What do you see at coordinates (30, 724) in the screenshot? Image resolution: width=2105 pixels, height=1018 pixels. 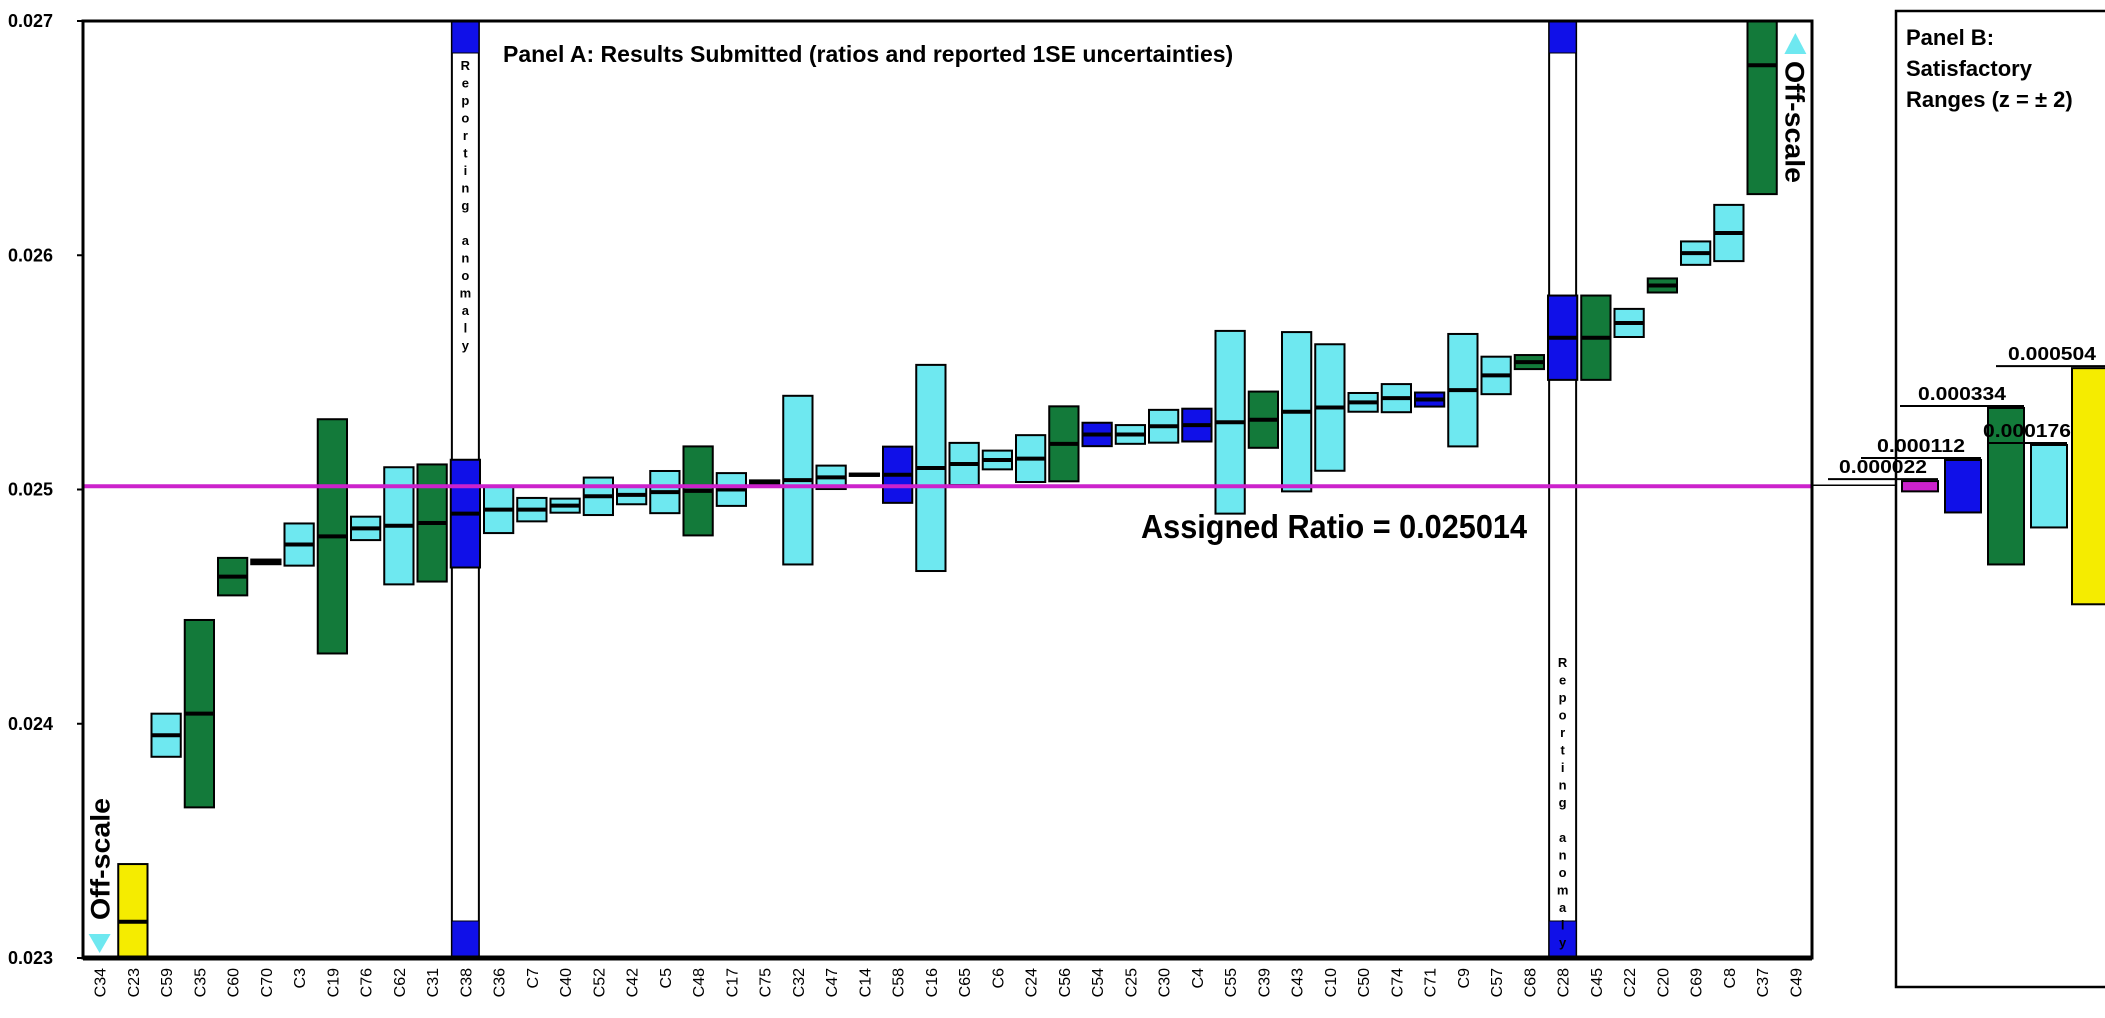 I see `y-tick-label: 0.024` at bounding box center [30, 724].